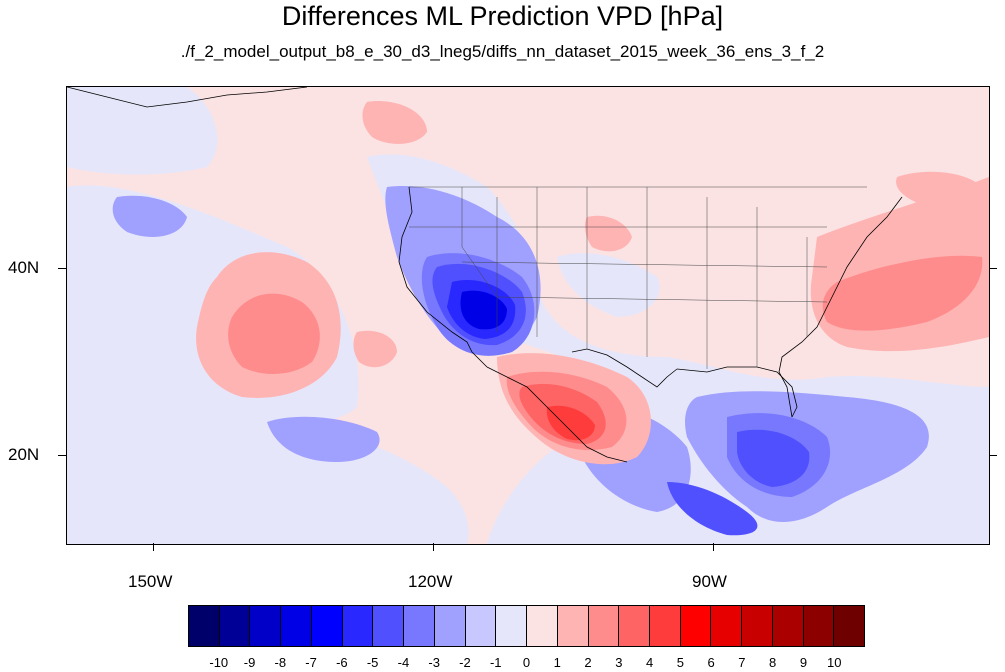 The image size is (1005, 672). I want to click on colorbar-label: -9, so click(249, 662).